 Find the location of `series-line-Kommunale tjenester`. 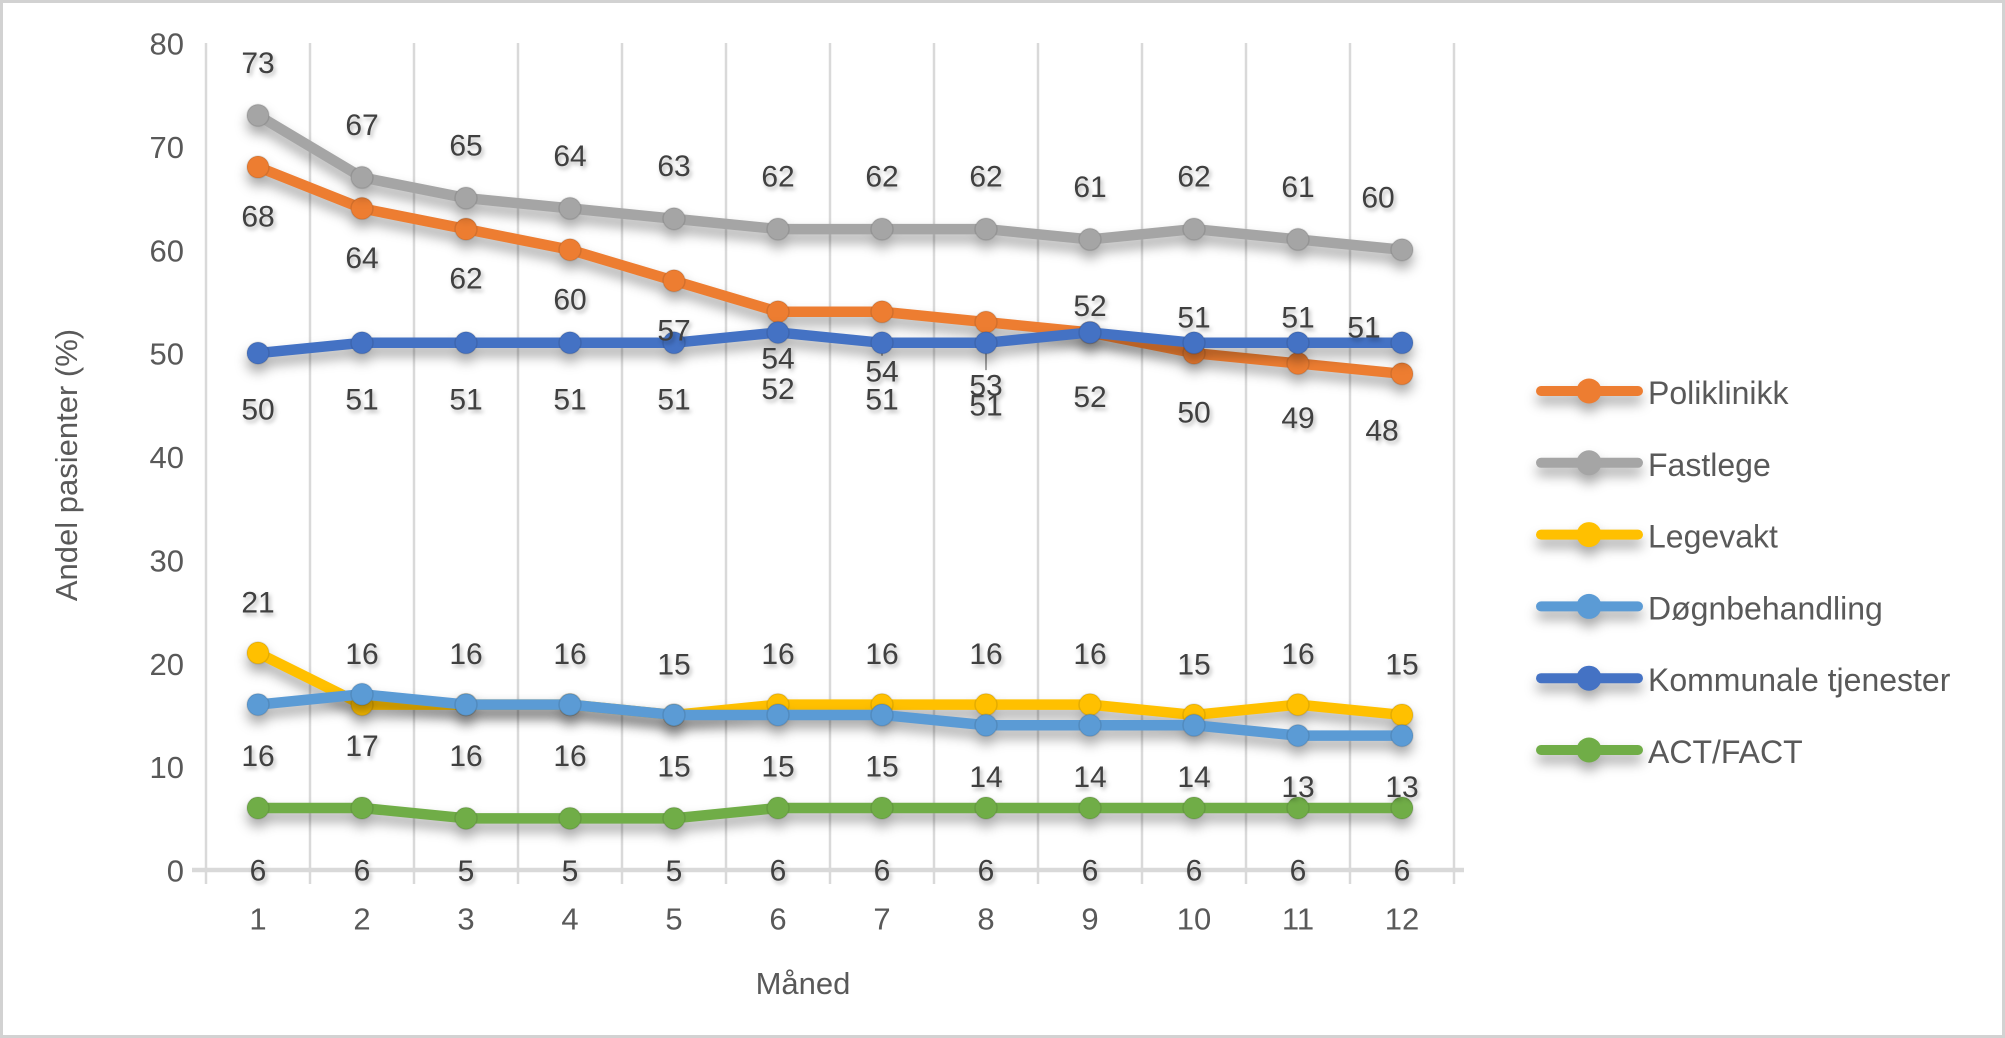

series-line-Kommunale tjenester is located at coordinates (830, 343).